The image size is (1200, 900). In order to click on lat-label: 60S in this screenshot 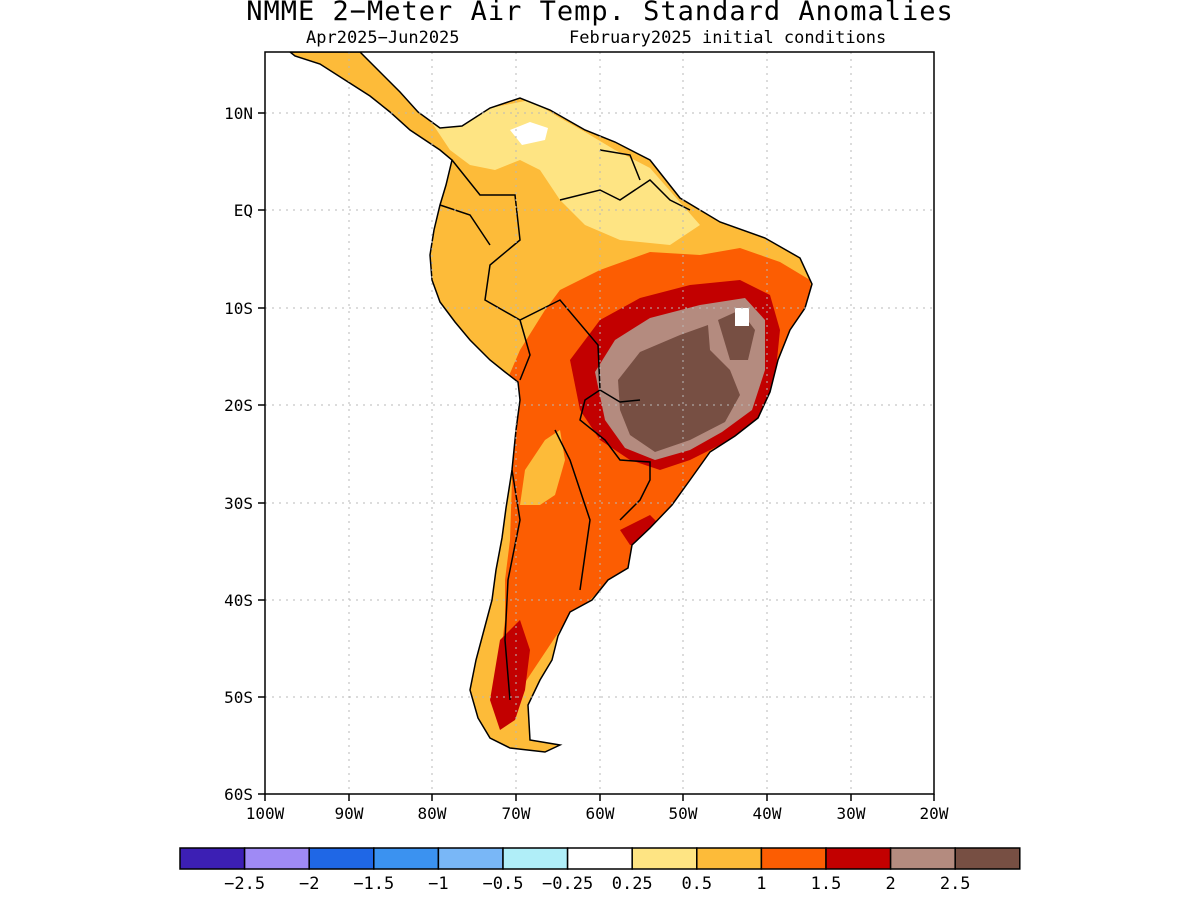, I will do `click(238, 794)`.